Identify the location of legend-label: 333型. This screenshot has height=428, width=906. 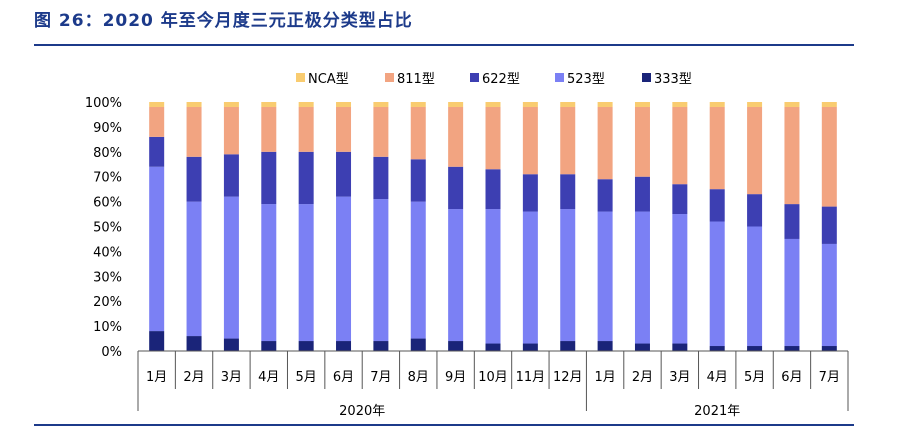
(673, 79).